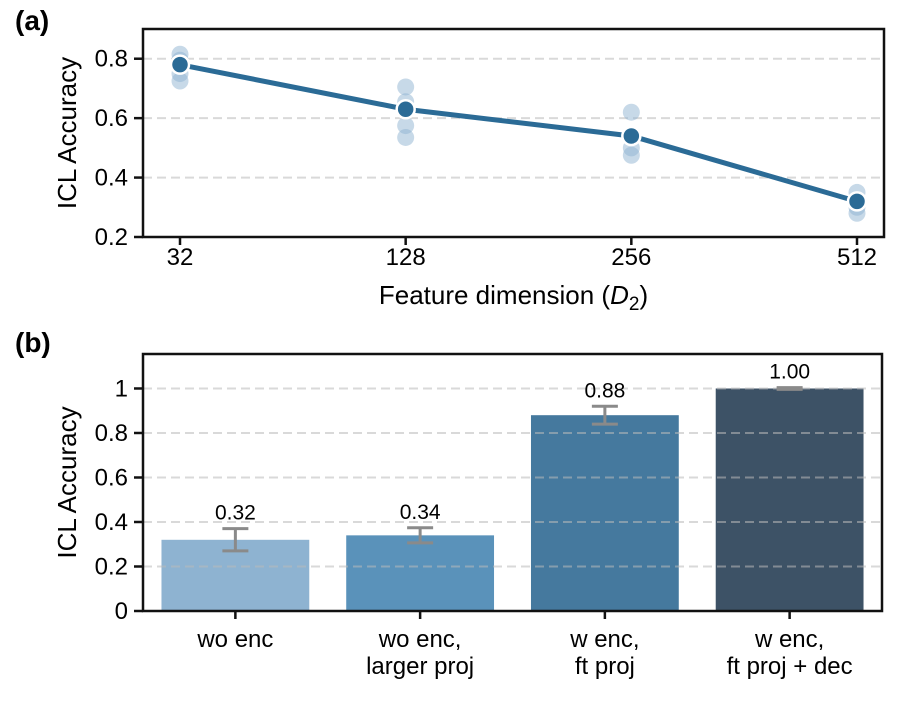 The height and width of the screenshot is (708, 898). I want to click on bar-value-label: 0.34, so click(420, 512).